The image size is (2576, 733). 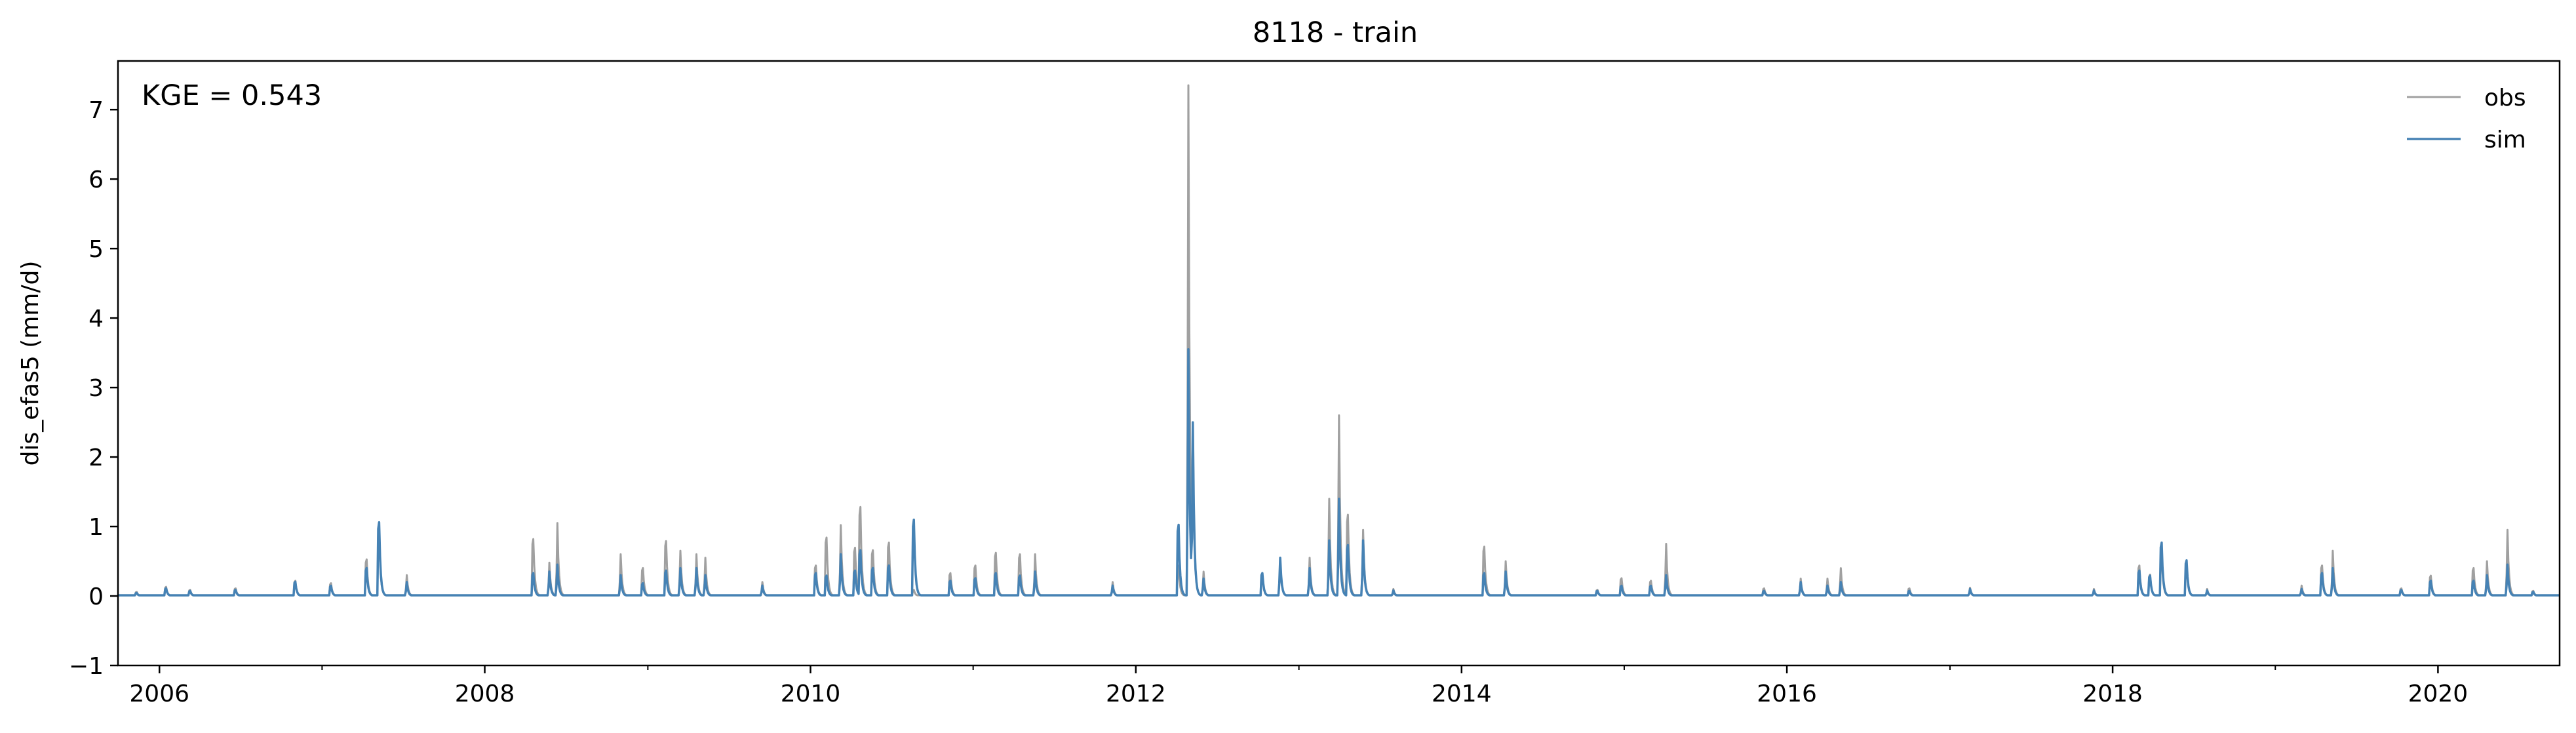 I want to click on y-tick-label: 1, so click(x=96, y=527).